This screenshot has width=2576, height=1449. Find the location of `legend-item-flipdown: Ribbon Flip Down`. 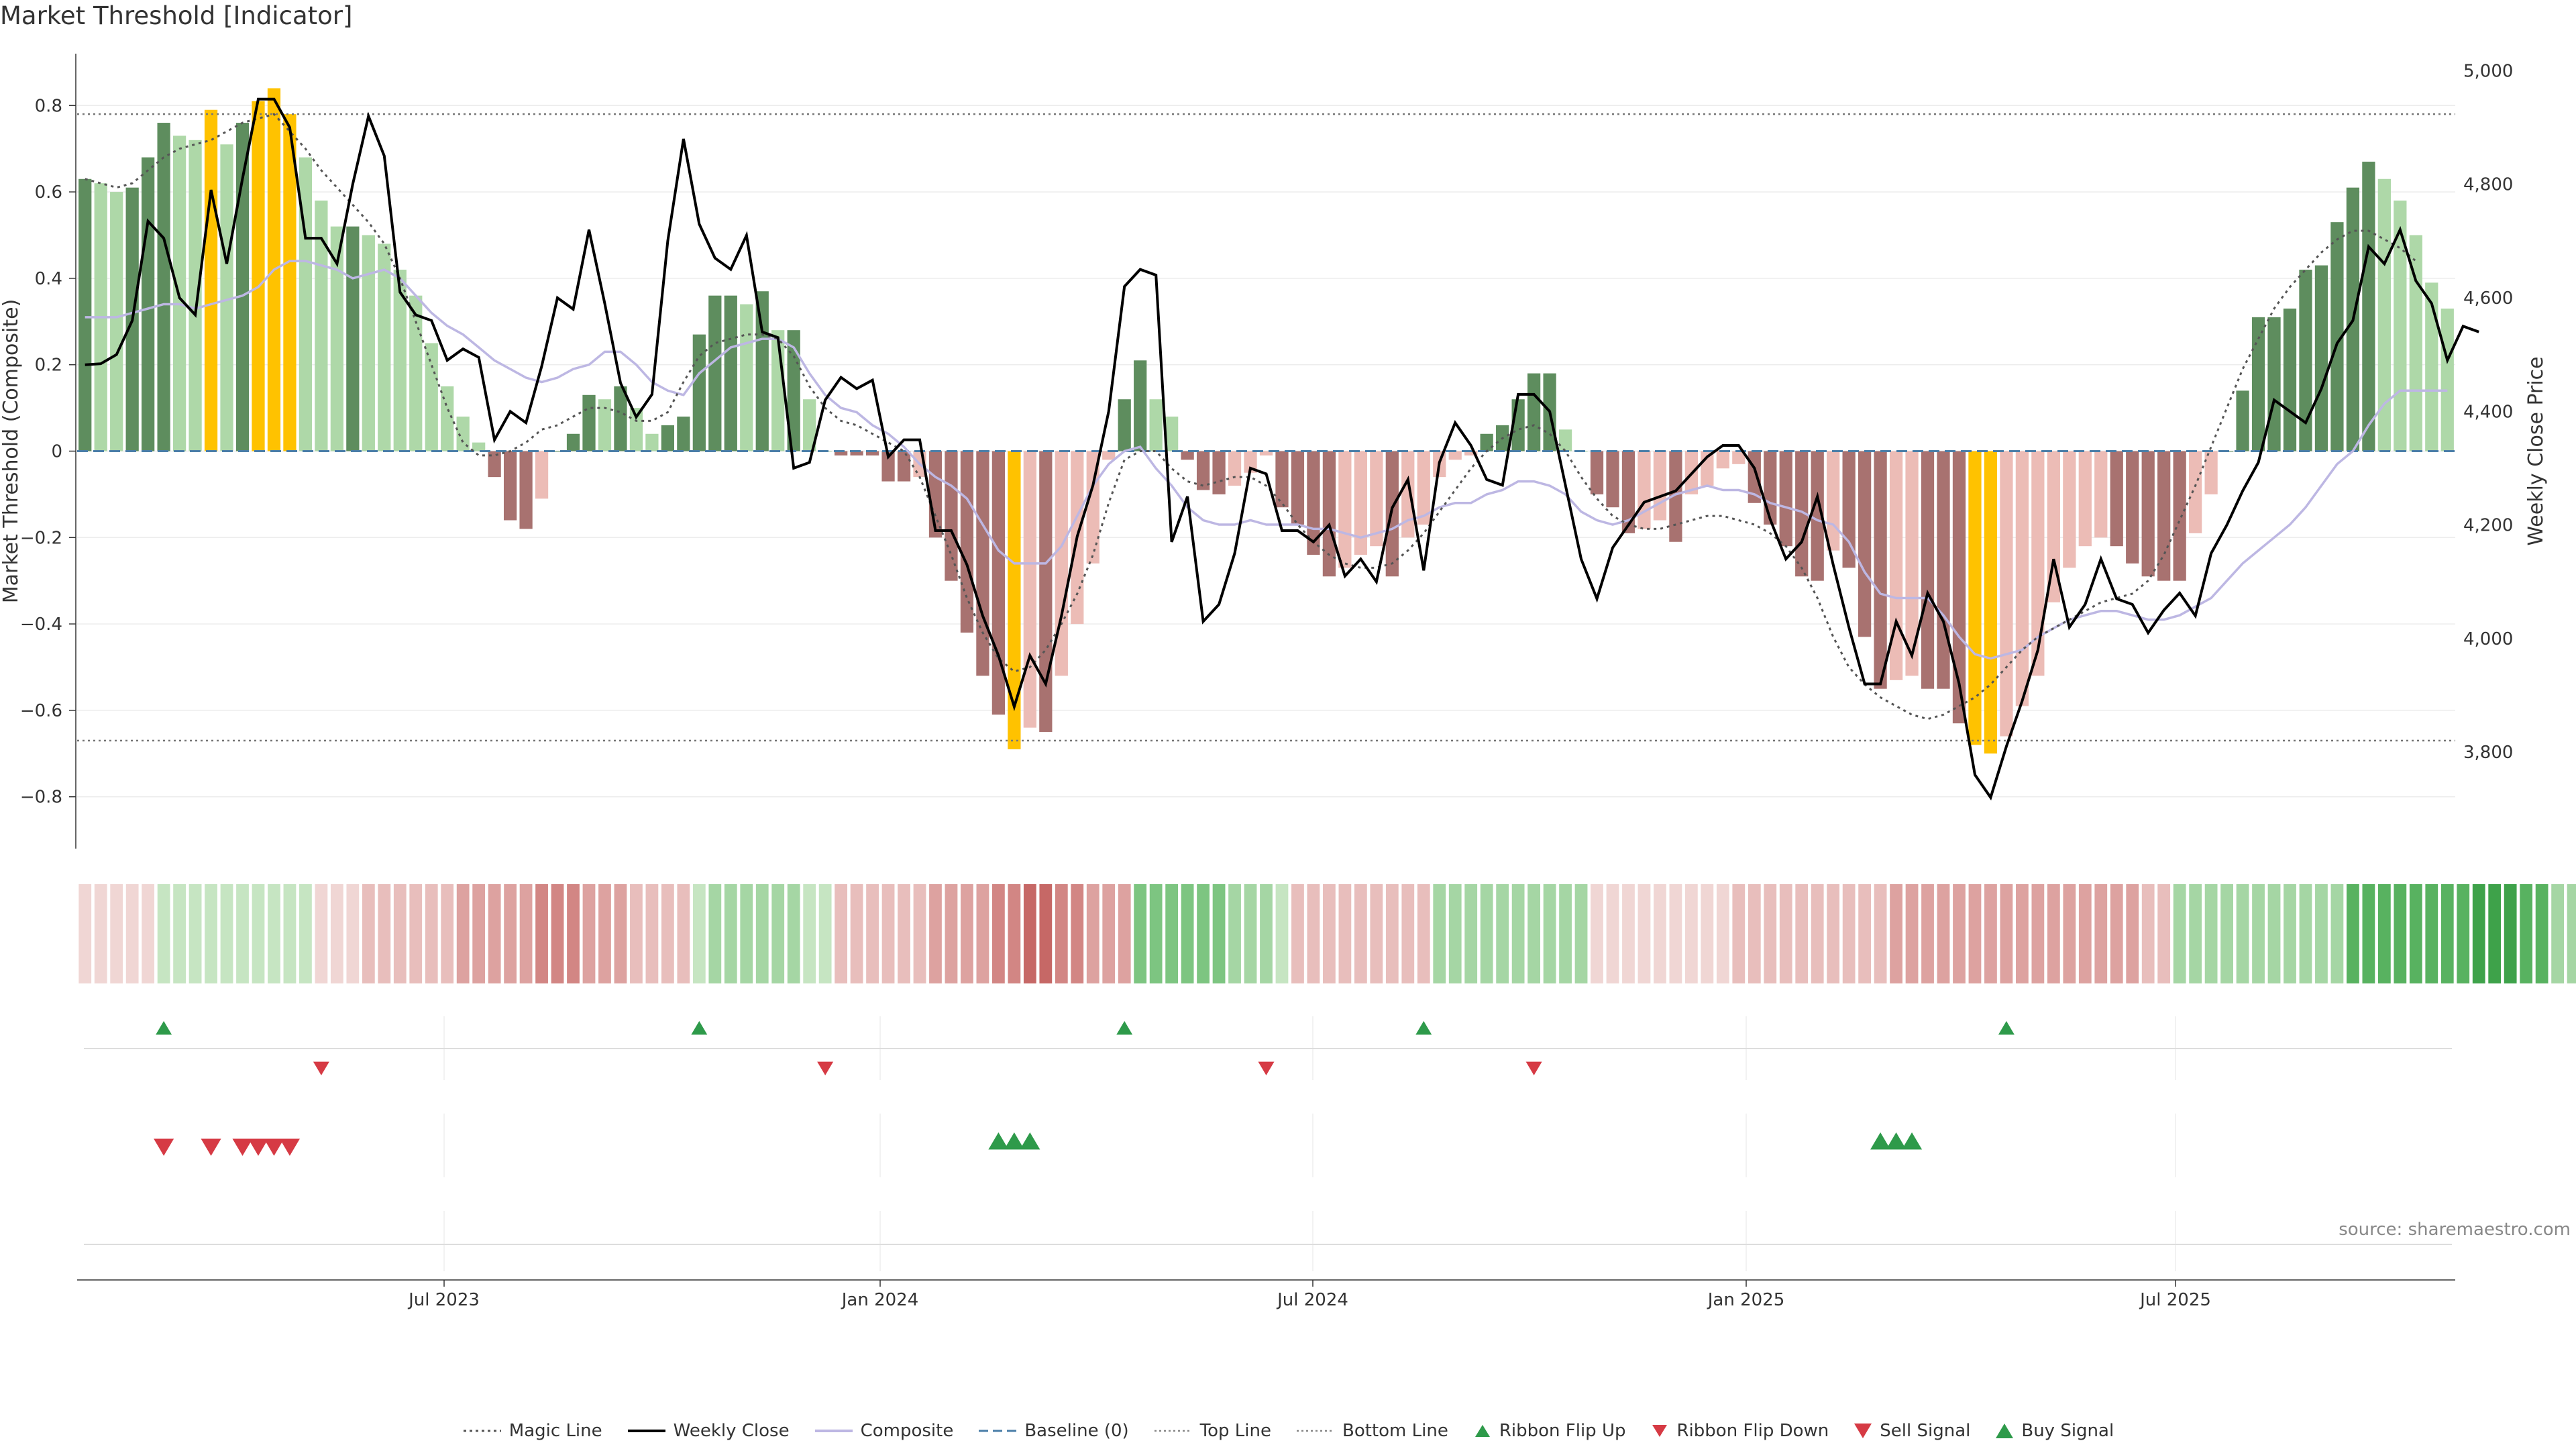

legend-item-flipdown: Ribbon Flip Down is located at coordinates (1739, 1431).